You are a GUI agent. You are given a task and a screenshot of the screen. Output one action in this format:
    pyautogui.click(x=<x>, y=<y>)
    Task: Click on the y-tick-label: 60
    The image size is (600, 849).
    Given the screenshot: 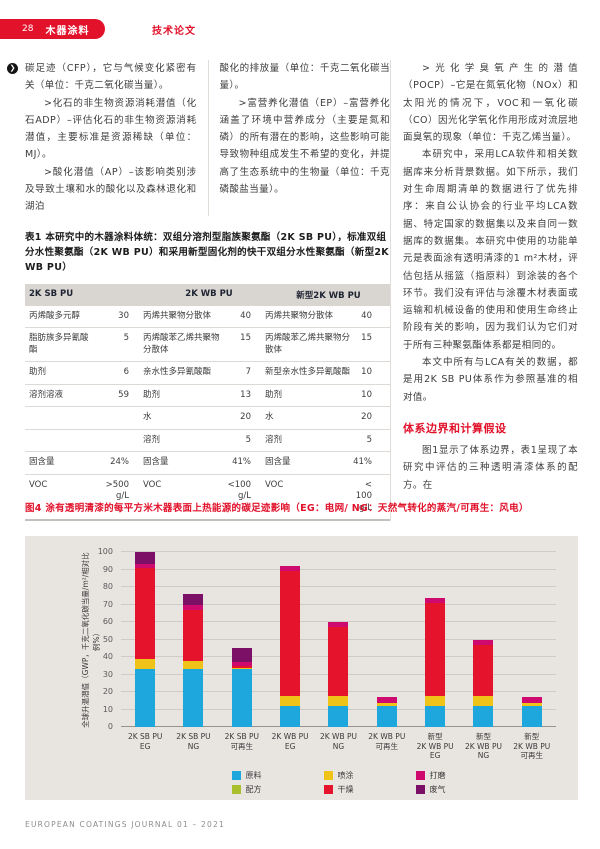 What is the action you would take?
    pyautogui.click(x=107, y=621)
    